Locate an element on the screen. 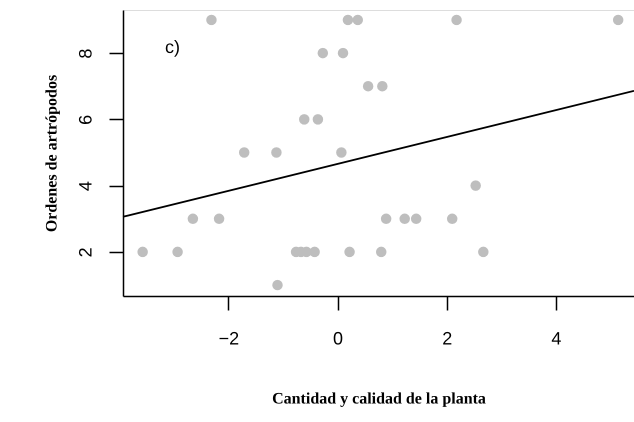  x-tick-label: 2 is located at coordinates (447, 338).